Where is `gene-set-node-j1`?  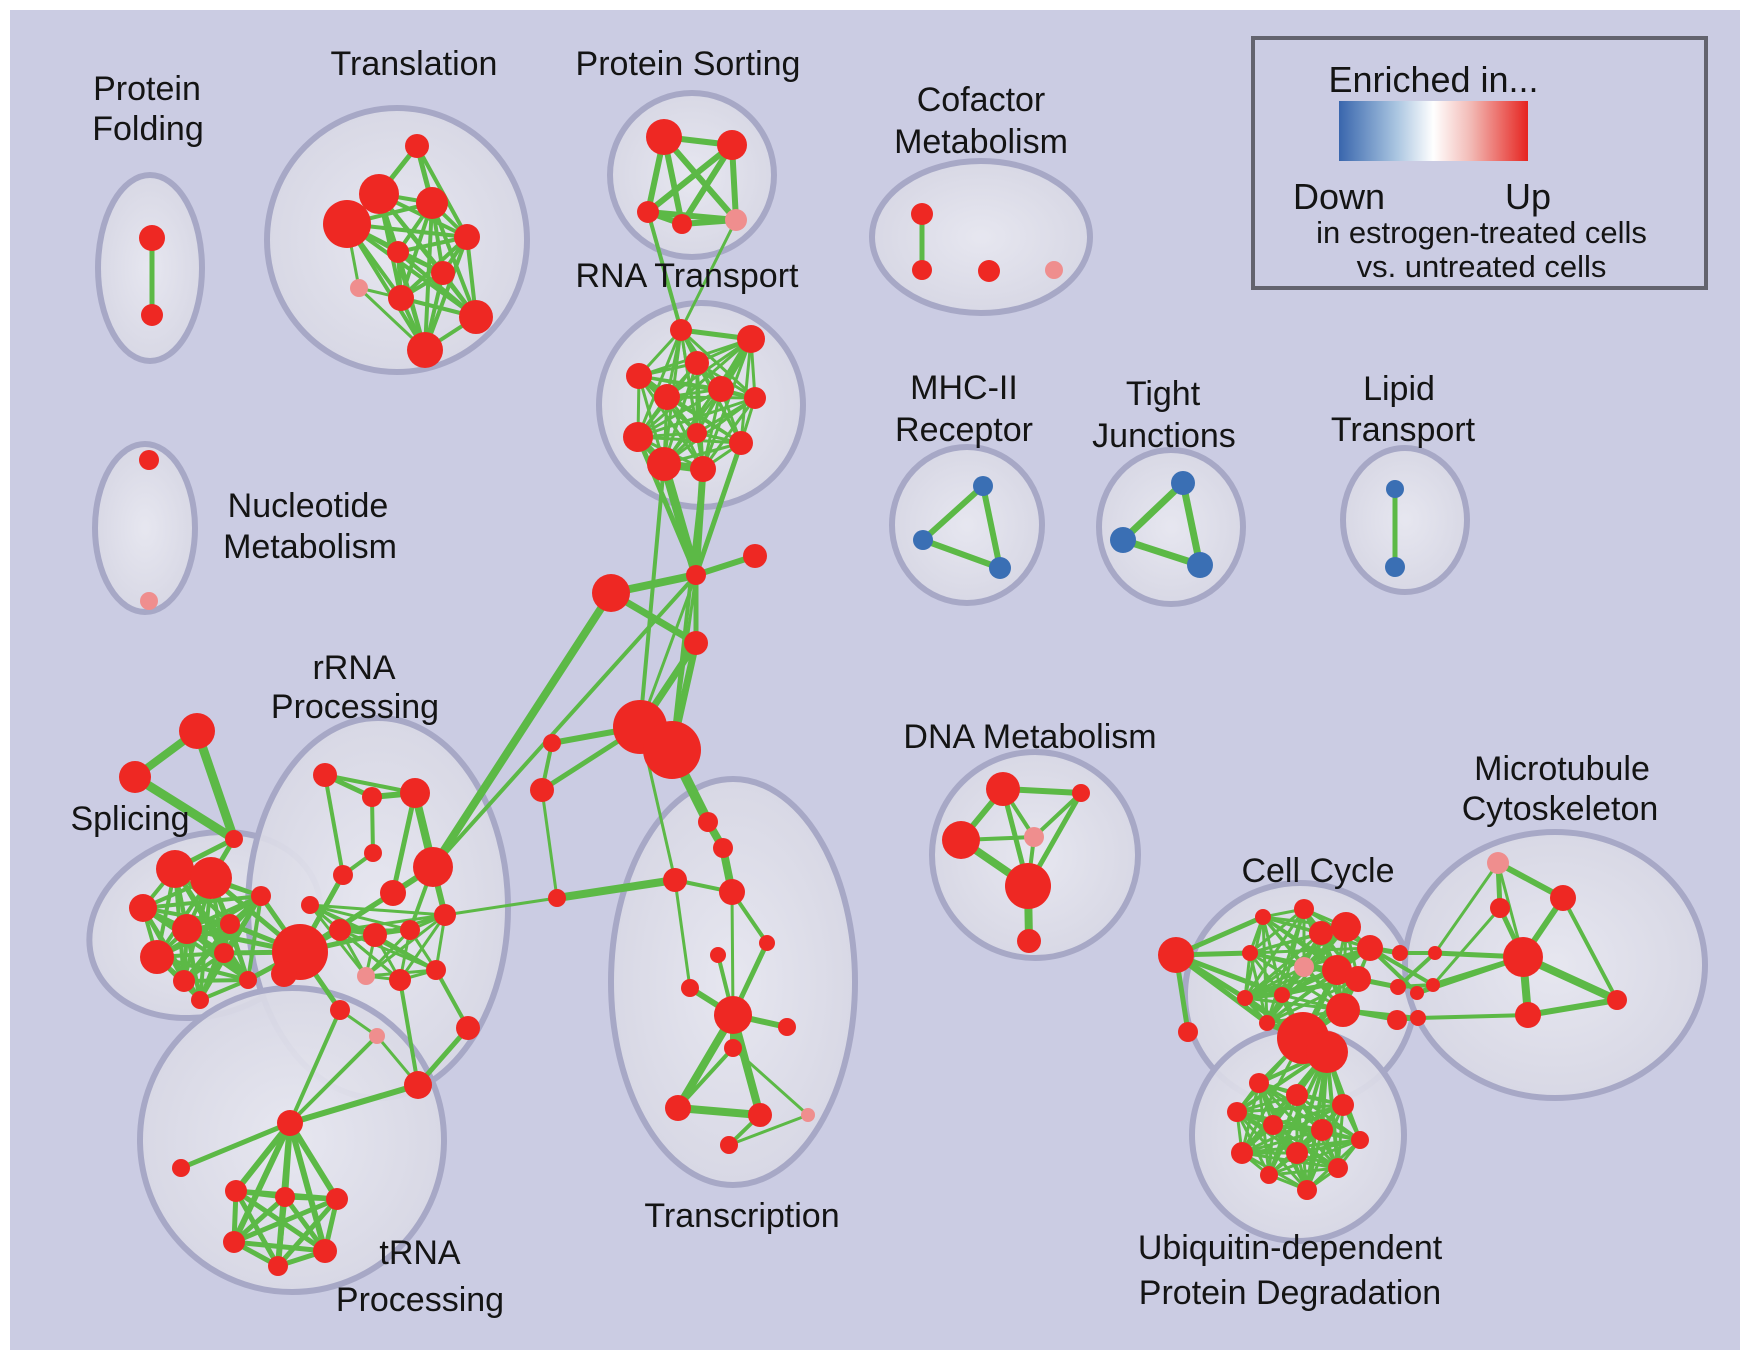 gene-set-node-j1 is located at coordinates (696, 575).